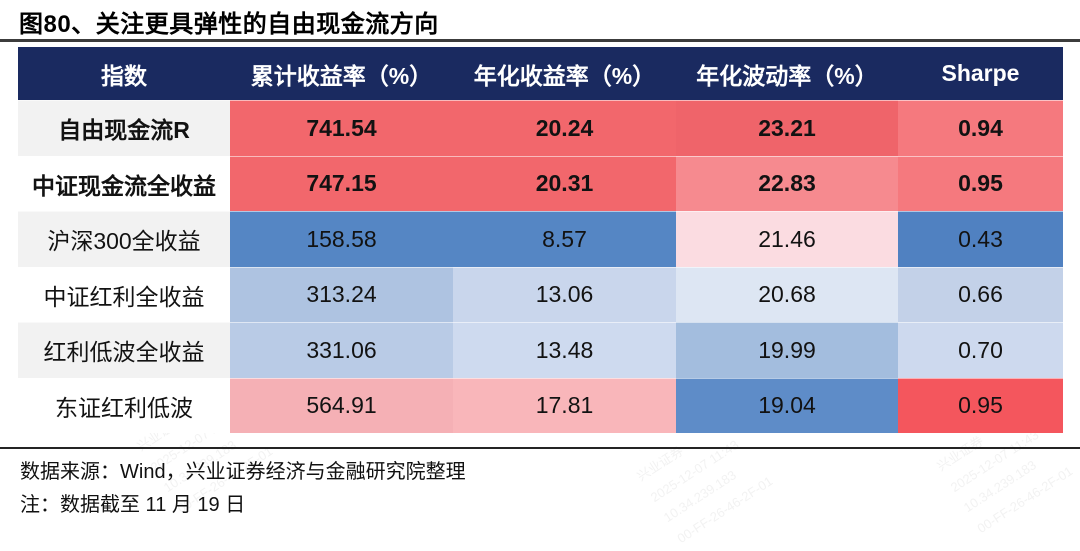 The image size is (1080, 551). I want to click on value-cell: 17.81, so click(564, 405).